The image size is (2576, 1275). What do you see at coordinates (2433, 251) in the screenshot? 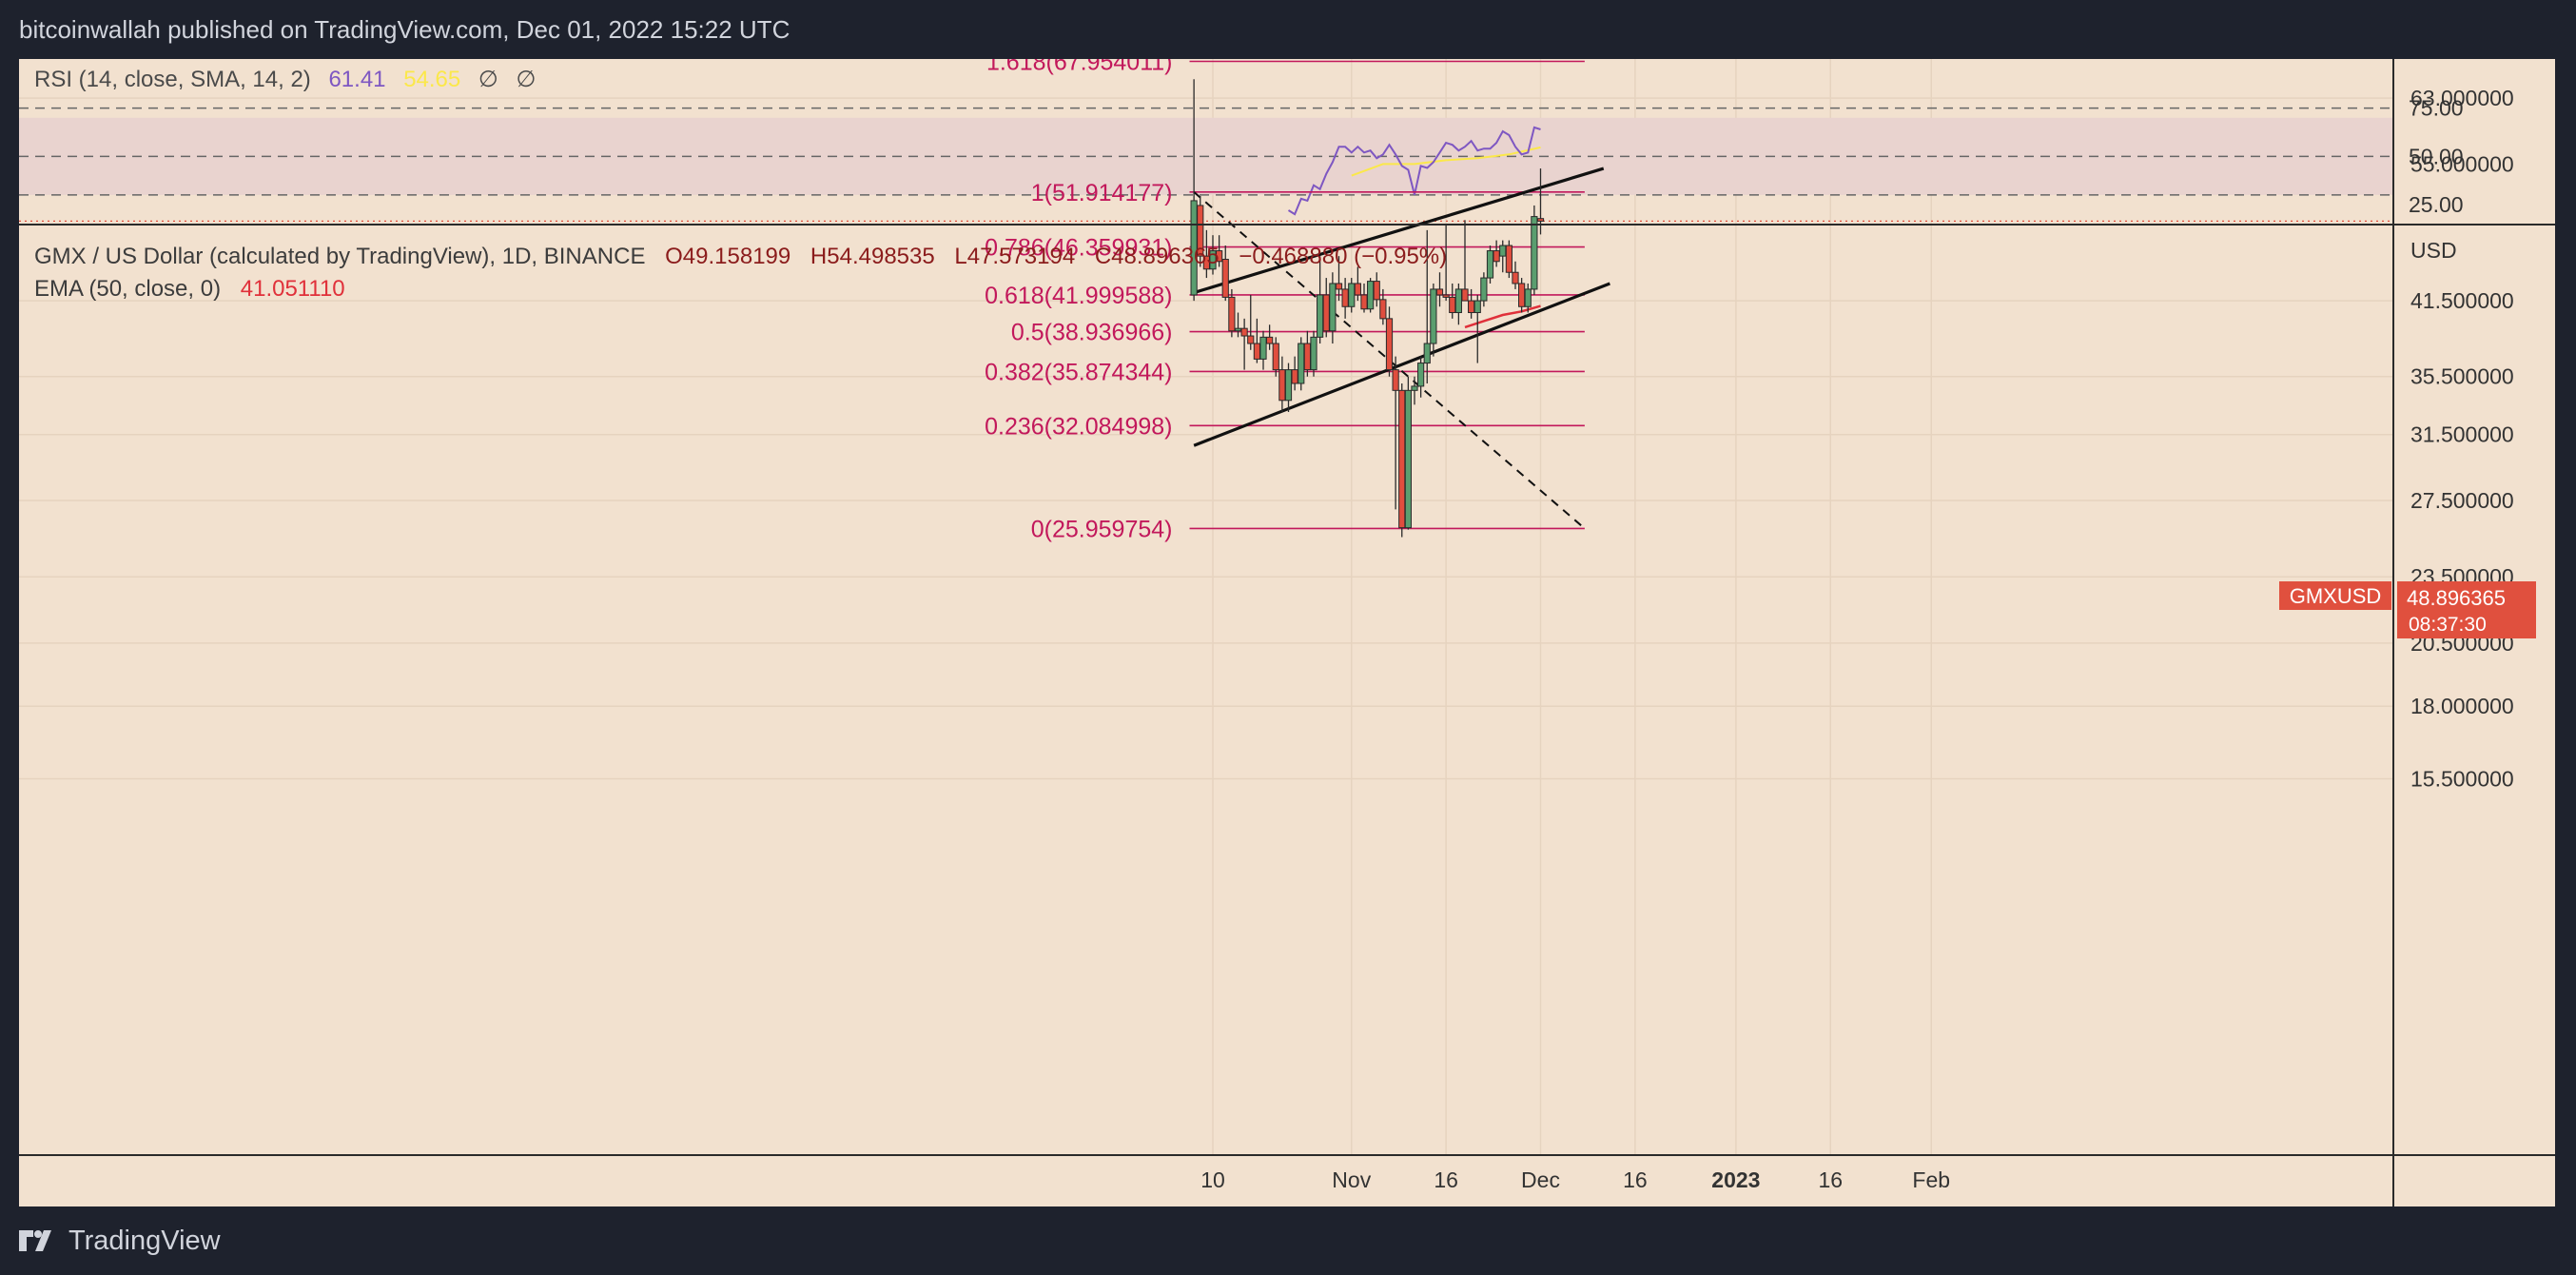
I see `currency-label: USD` at bounding box center [2433, 251].